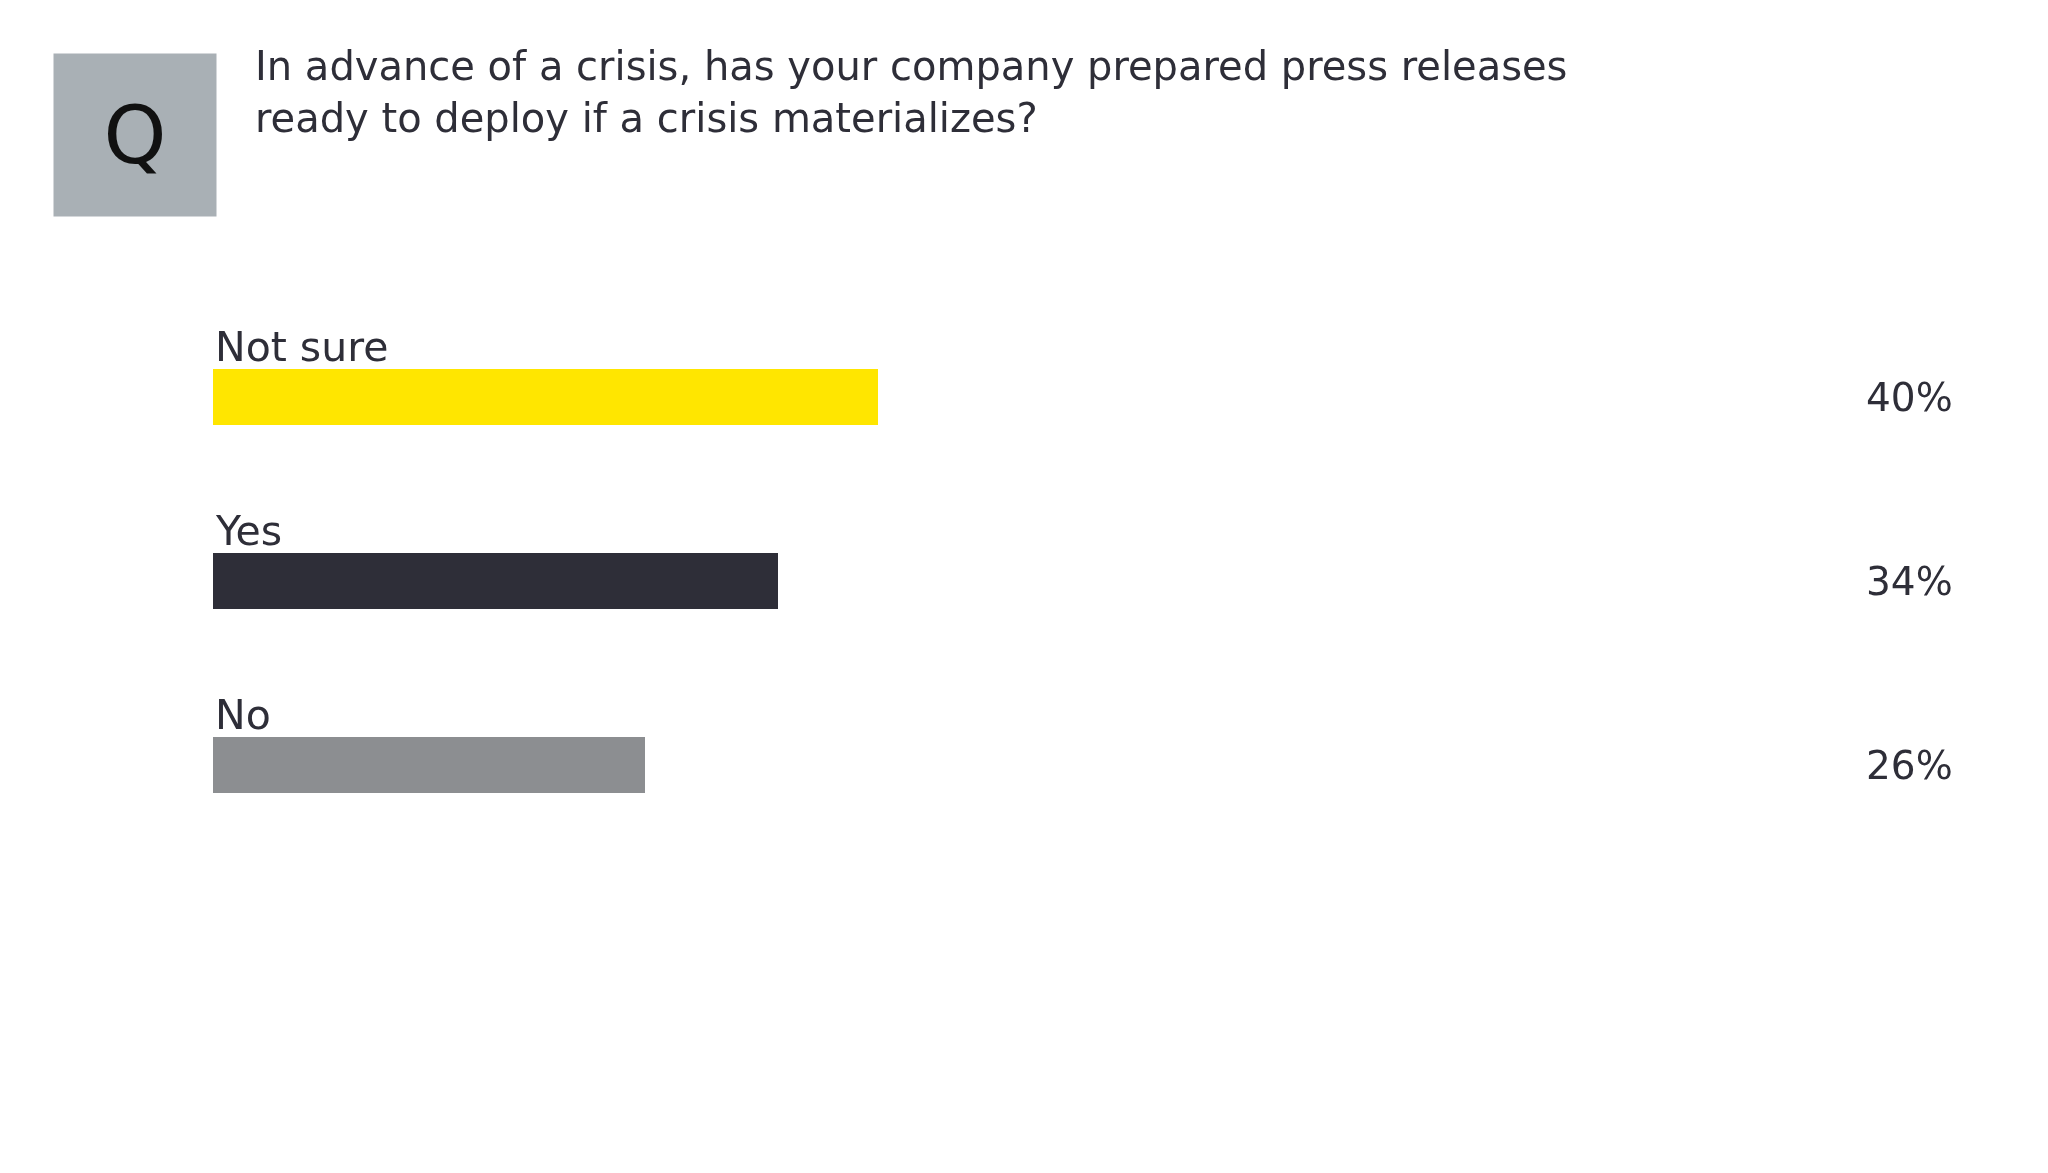 The height and width of the screenshot is (1173, 2048). Describe the element at coordinates (302, 347) in the screenshot. I see `y-tick-label: Not sure` at that location.